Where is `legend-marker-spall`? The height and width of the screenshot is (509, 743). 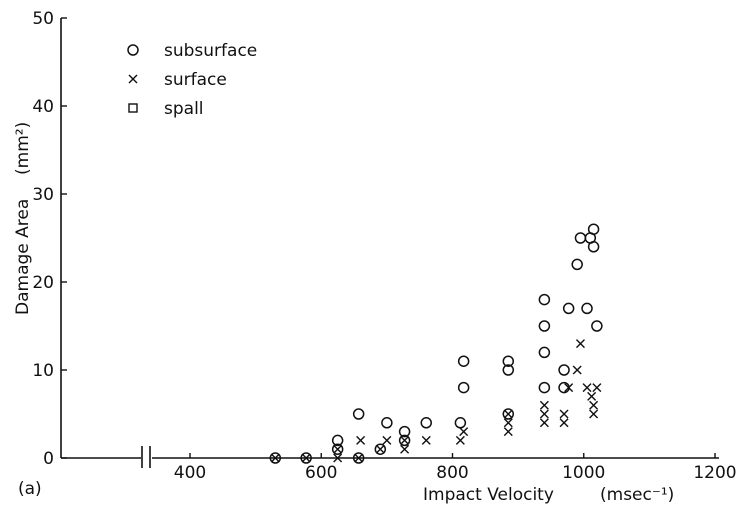 legend-marker-spall is located at coordinates (133, 108).